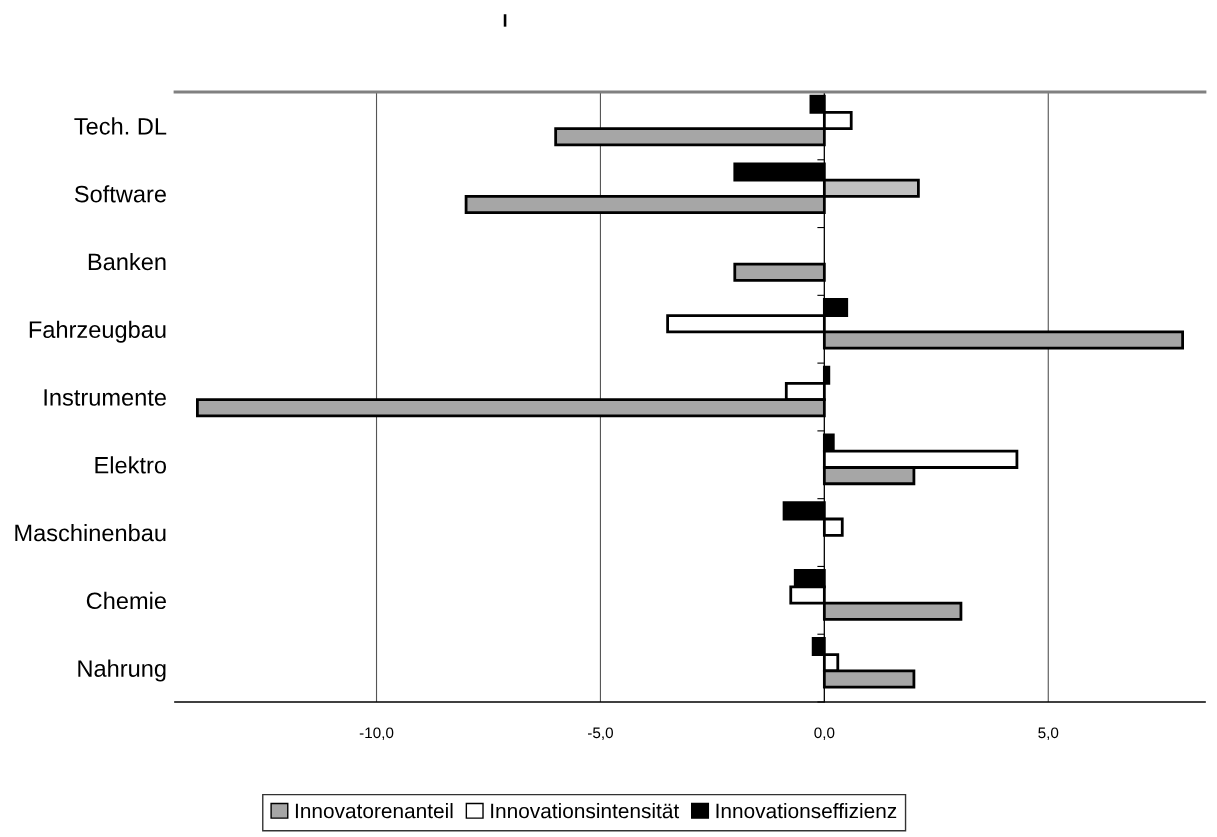 The image size is (1217, 837). I want to click on y-tick-label: Chemie, so click(126, 600).